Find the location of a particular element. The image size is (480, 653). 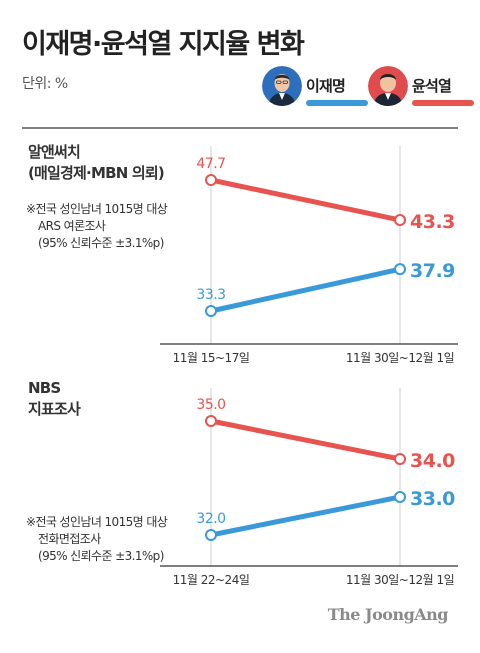

section-2-note-line-1: ※전국 성인남녀 1015명 대상 is located at coordinates (97, 522).